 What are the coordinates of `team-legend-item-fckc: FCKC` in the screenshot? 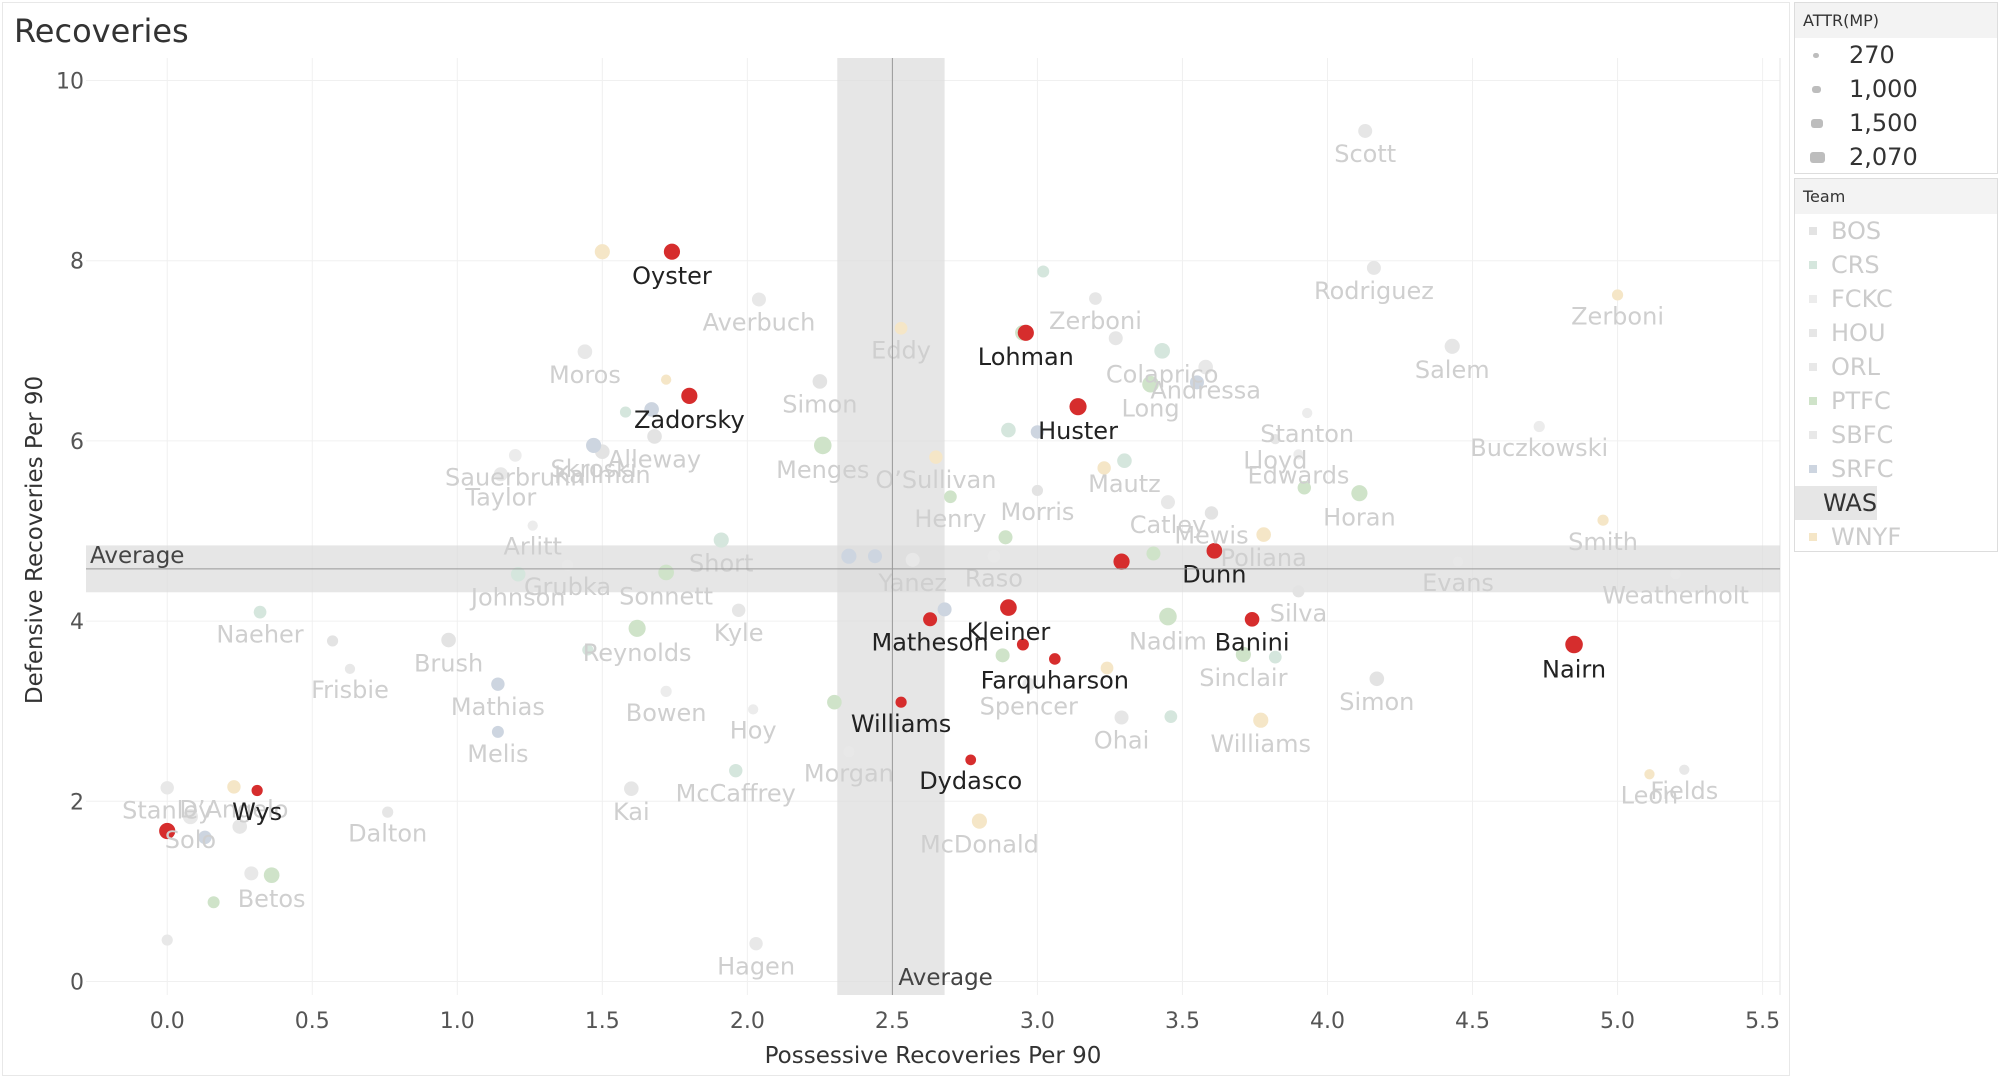 It's located at (1896, 299).